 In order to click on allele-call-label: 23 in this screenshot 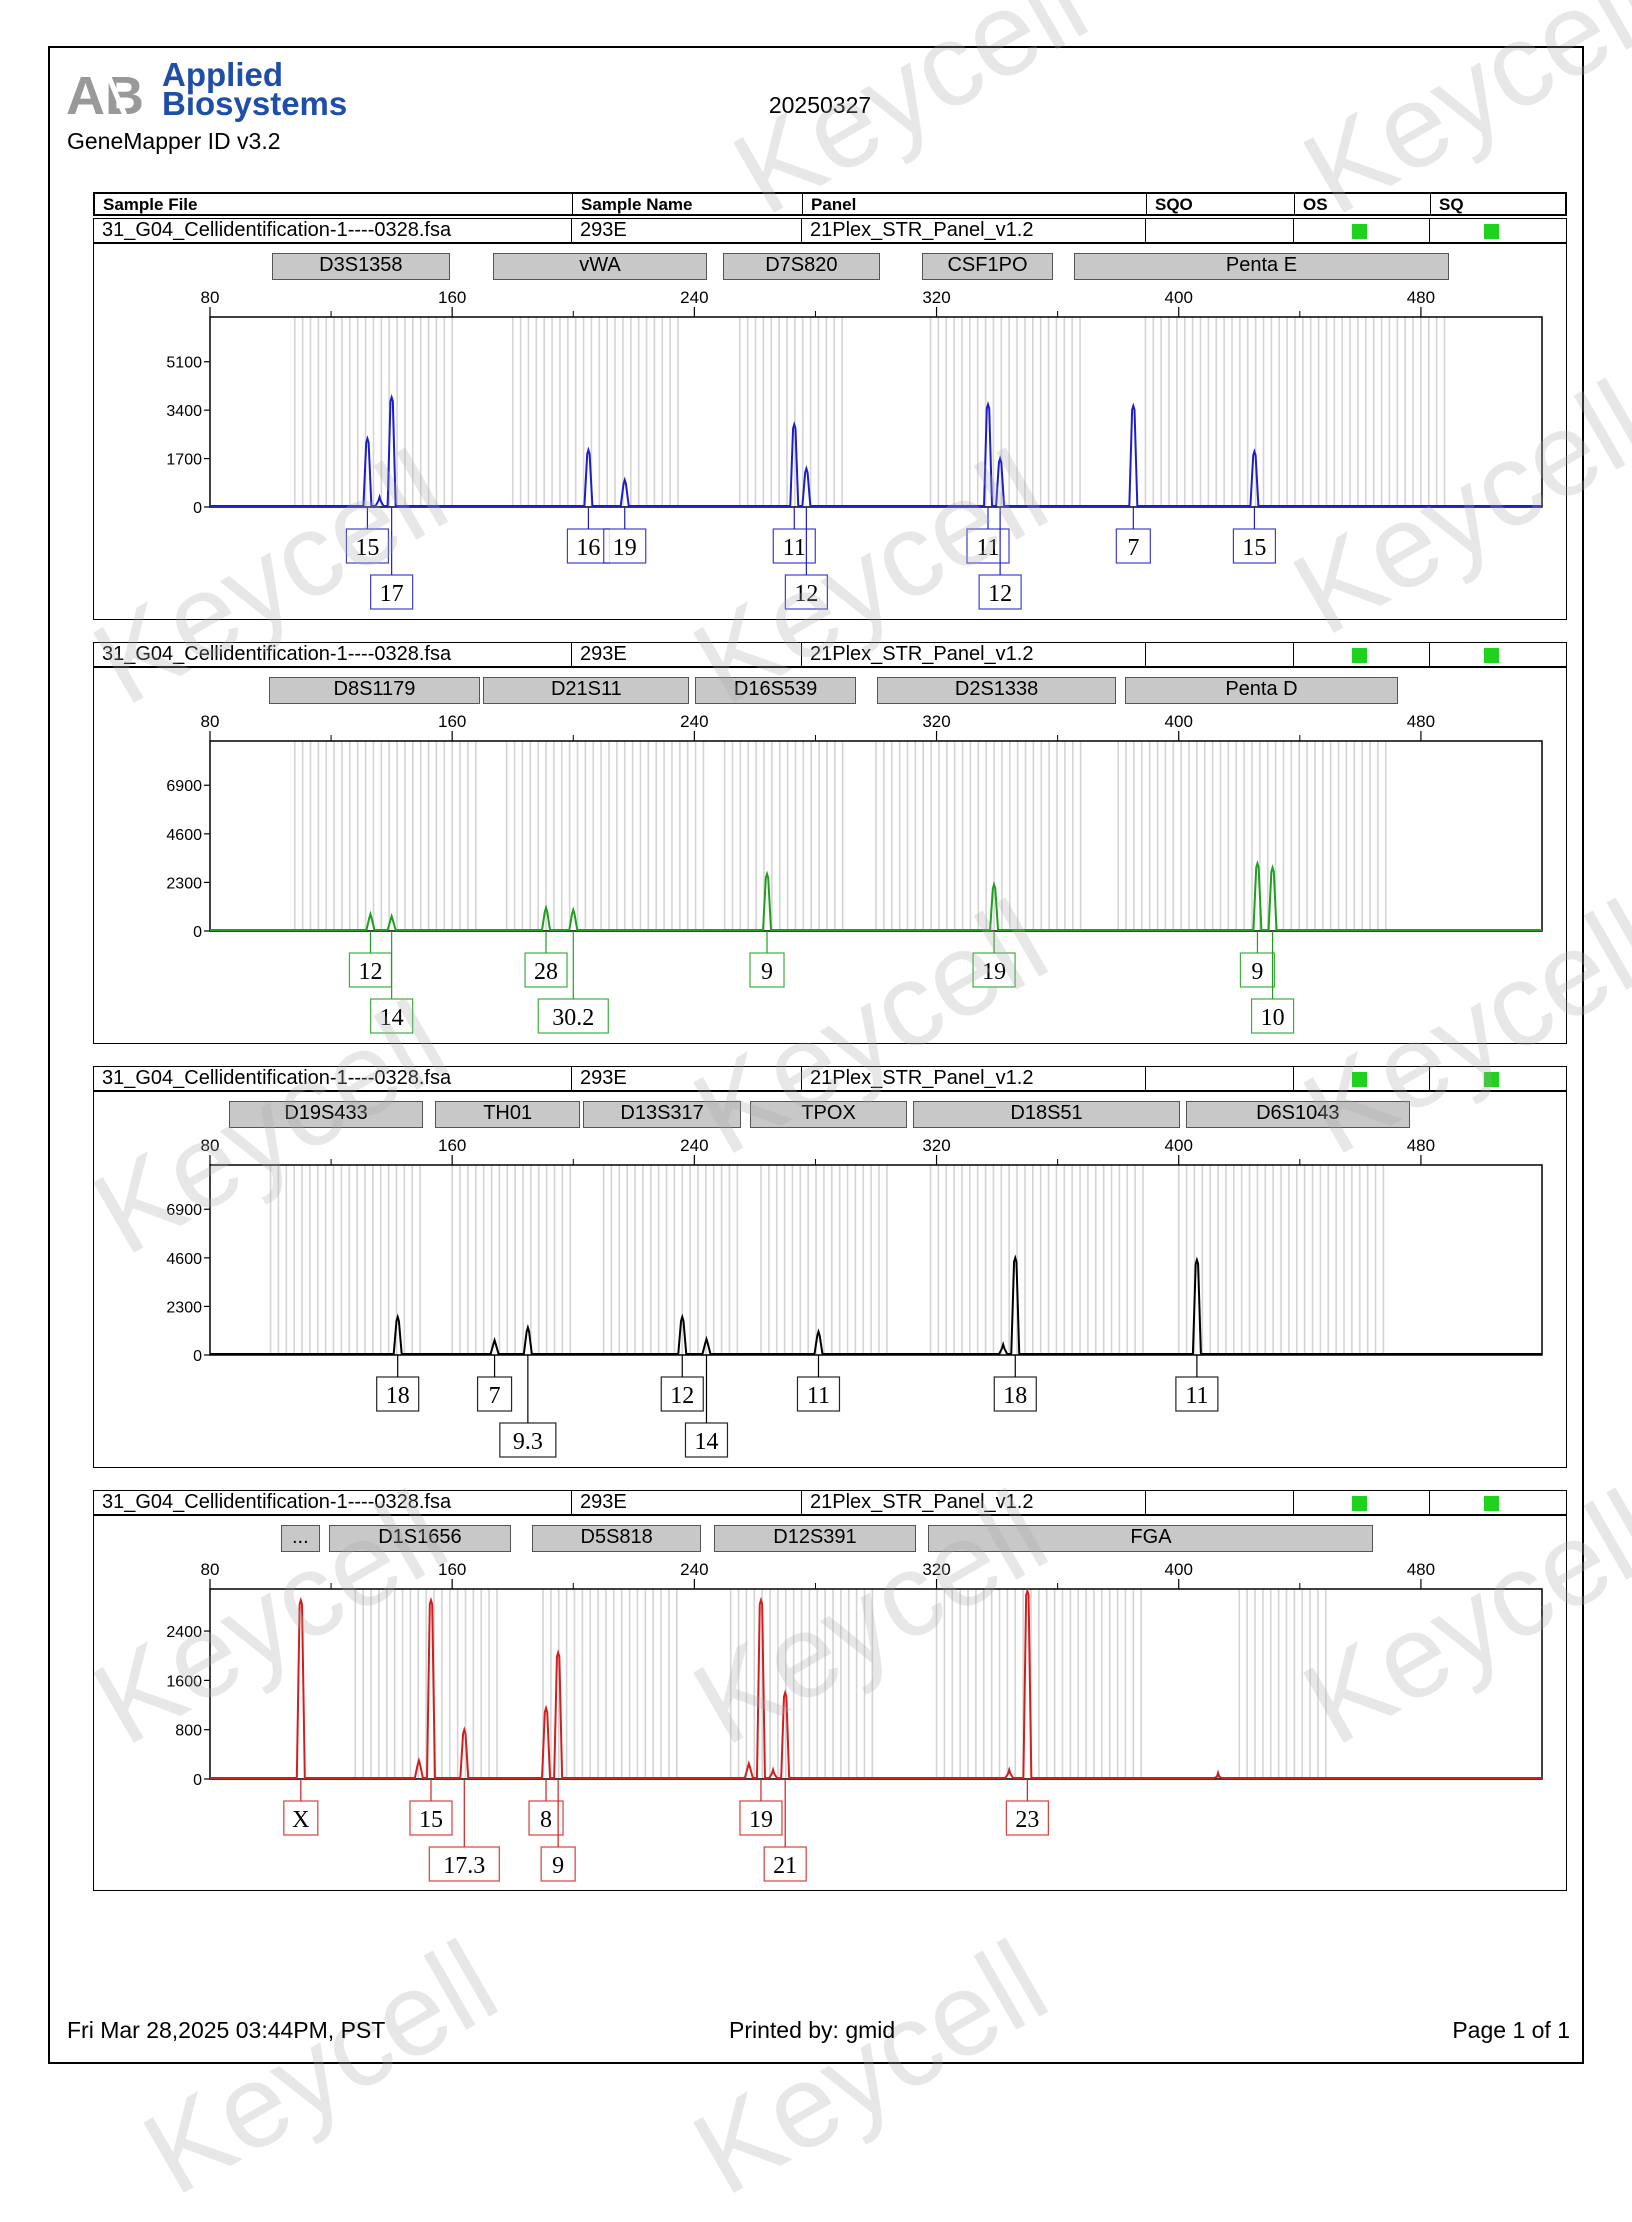, I will do `click(1027, 1820)`.